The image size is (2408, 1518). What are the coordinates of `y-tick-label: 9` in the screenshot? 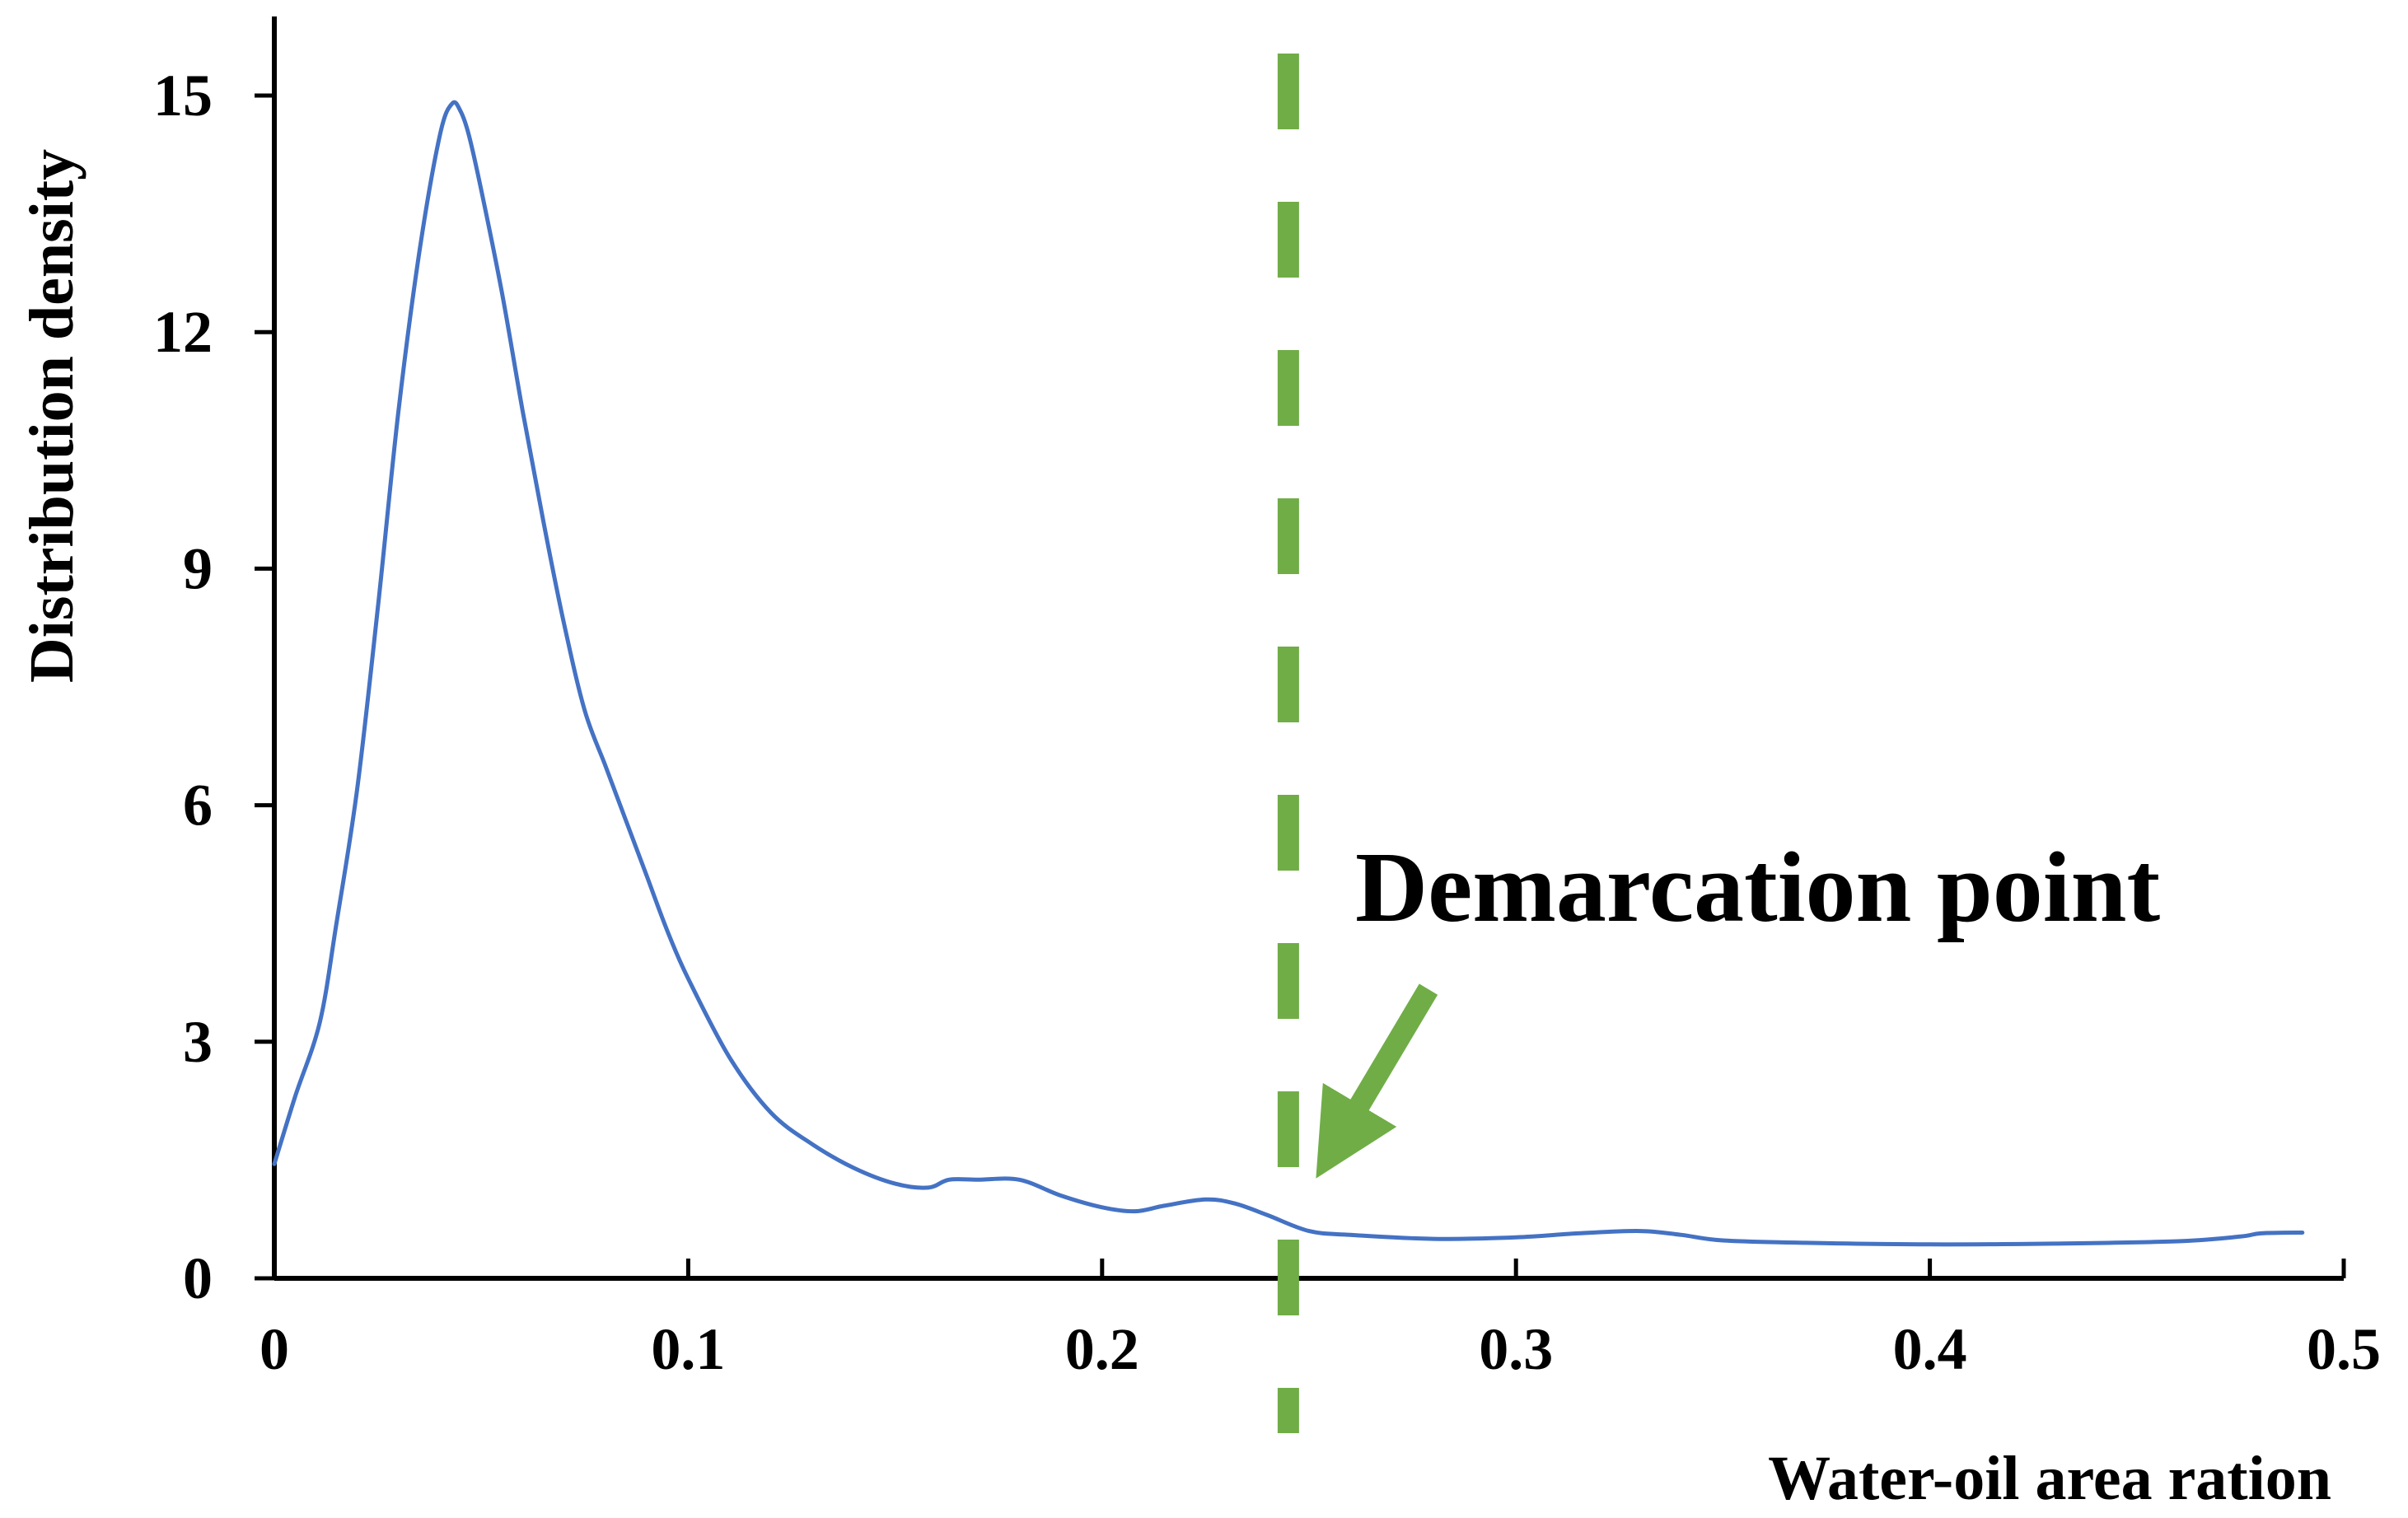 It's located at (198, 568).